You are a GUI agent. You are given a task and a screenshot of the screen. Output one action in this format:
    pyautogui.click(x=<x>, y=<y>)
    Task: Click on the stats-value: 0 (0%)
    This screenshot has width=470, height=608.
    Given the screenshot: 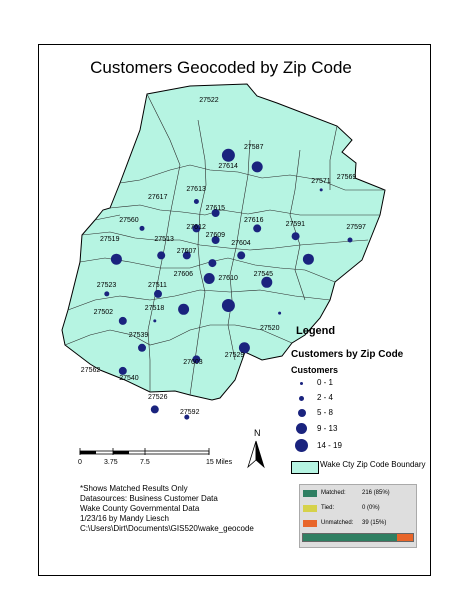 What is the action you would take?
    pyautogui.click(x=371, y=508)
    